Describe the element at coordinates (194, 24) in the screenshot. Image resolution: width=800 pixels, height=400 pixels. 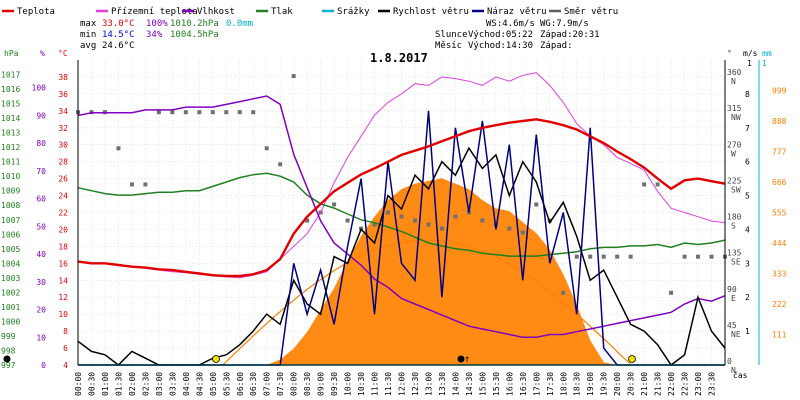
I see `stats-max-press: 1010.2hPa` at that location.